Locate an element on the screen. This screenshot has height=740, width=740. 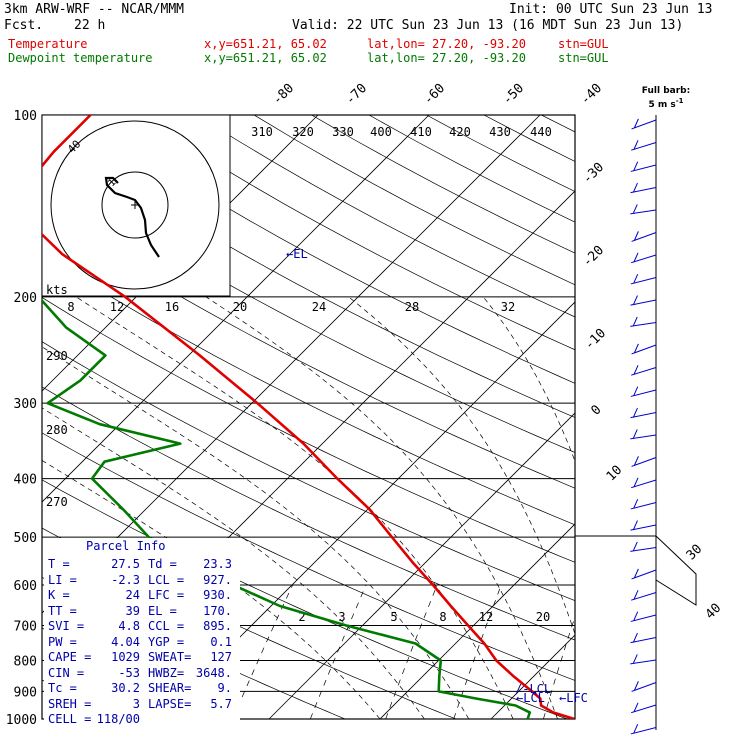
hodo-speed-tick-label: 24 is located at coordinates (319, 307).